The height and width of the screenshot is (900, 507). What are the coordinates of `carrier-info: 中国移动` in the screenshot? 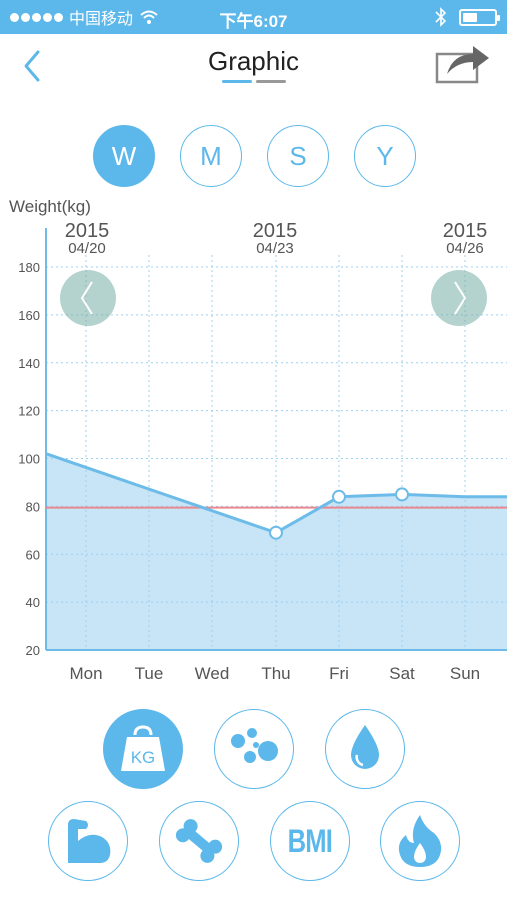 It's located at (84, 17).